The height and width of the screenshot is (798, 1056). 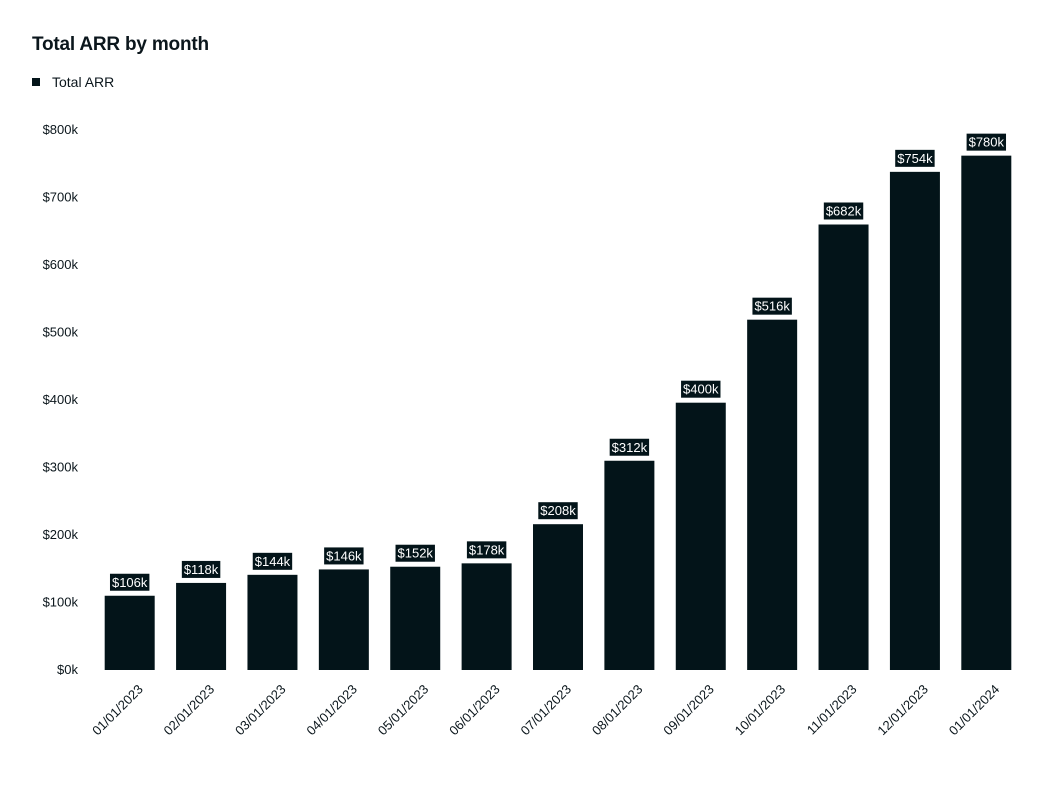 I want to click on y-tick-label: $300k, so click(x=61, y=467).